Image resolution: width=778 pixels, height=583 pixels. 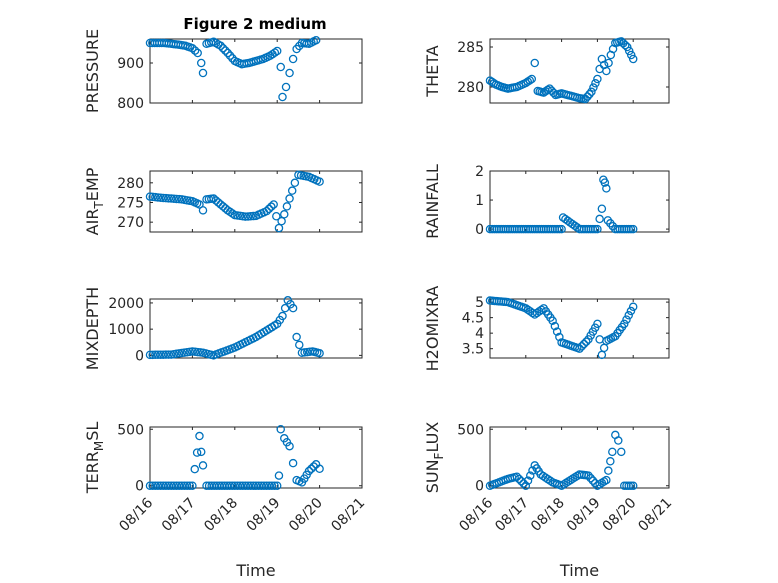 I want to click on subplot-5: 0 1000 2000 MIXDEPTH, so click(x=223, y=328).